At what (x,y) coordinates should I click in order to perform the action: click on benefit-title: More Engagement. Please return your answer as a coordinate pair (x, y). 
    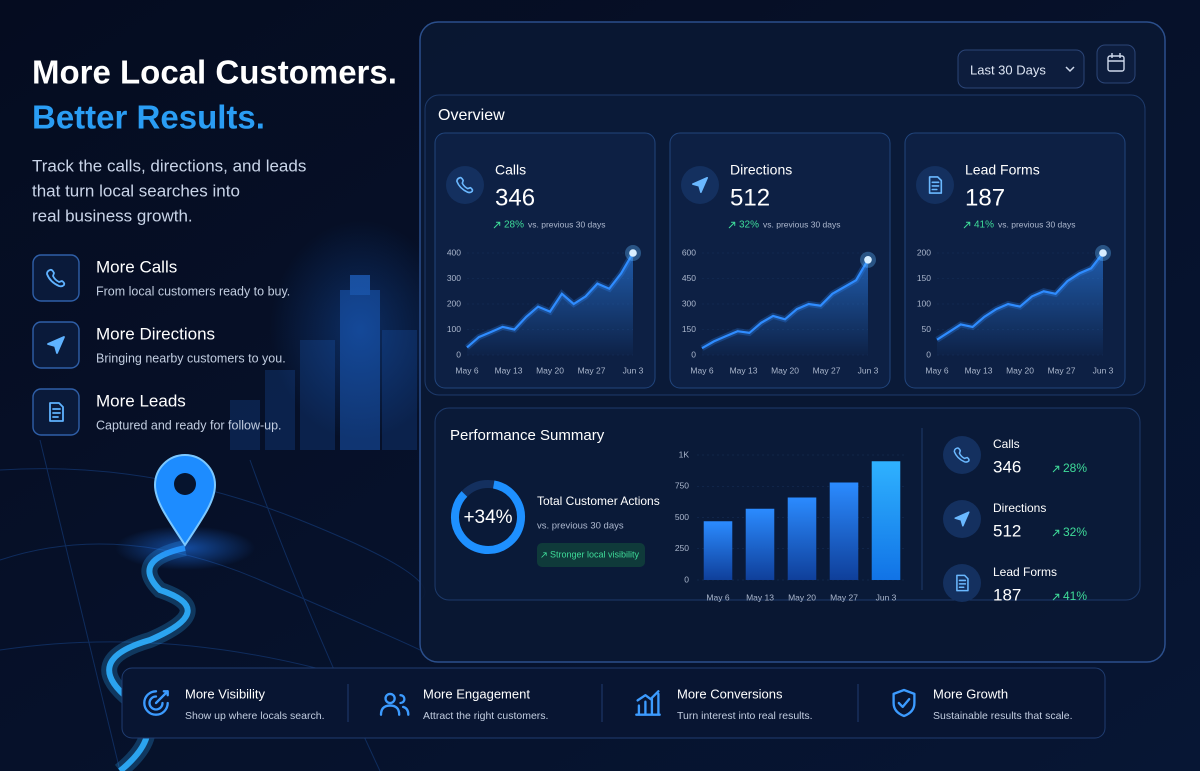
    Looking at the image, I should click on (476, 693).